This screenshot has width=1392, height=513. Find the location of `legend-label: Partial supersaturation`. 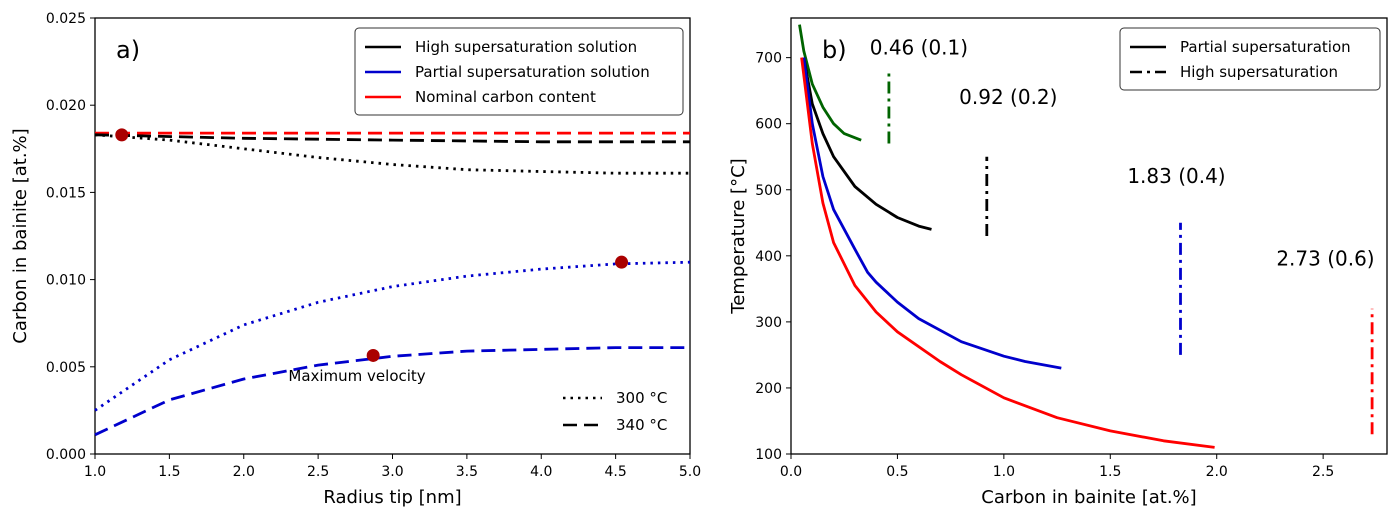

legend-label: Partial supersaturation is located at coordinates (1265, 47).